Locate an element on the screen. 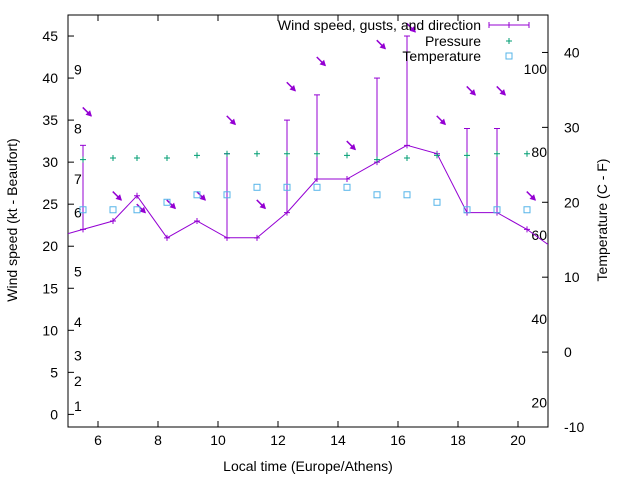 This screenshot has height=480, width=640. y-tick-label: 15 is located at coordinates (50, 288).